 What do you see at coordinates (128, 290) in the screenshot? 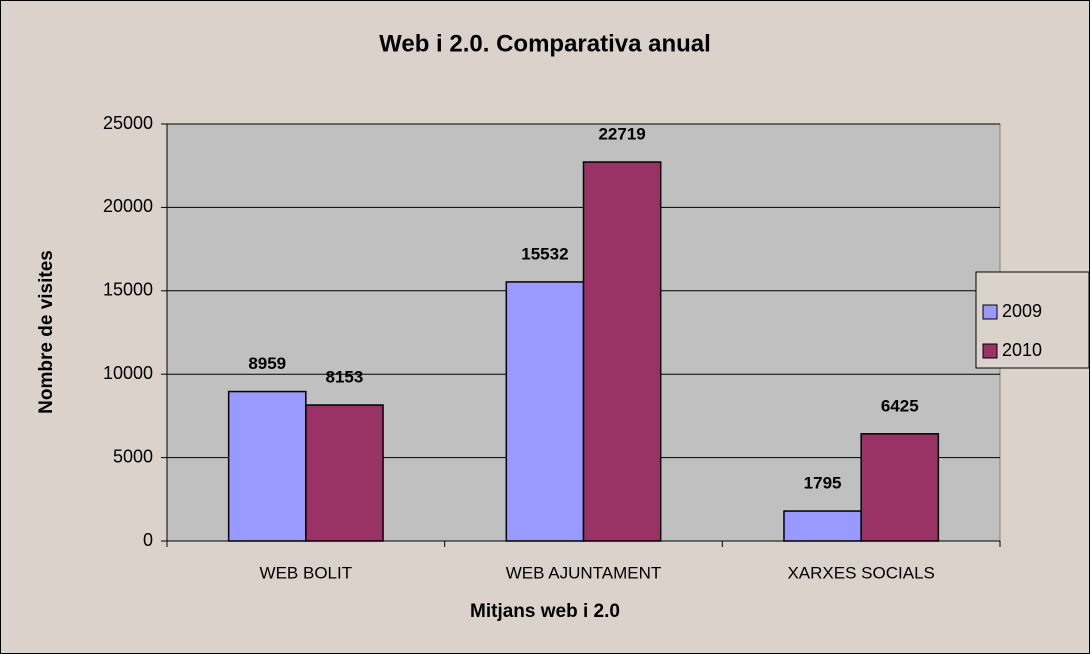
I see `y-tick-label: 15000` at bounding box center [128, 290].